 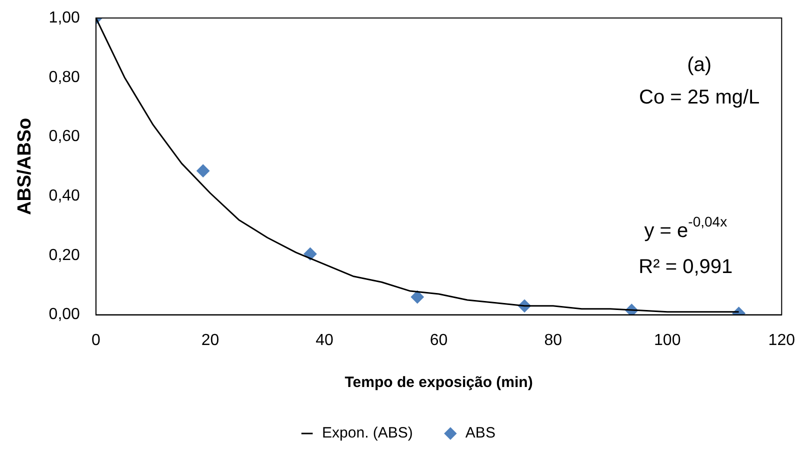 I want to click on y-axis-title: ABS/ABSo, so click(x=25, y=166).